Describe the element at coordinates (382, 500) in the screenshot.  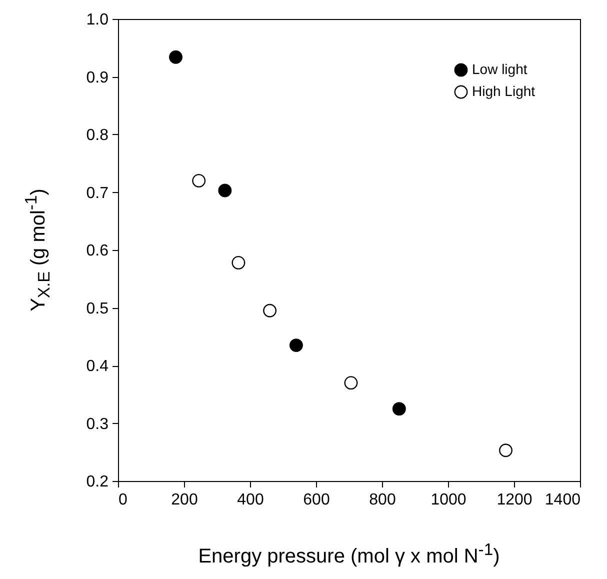
I see `x-tick-label: 800` at that location.